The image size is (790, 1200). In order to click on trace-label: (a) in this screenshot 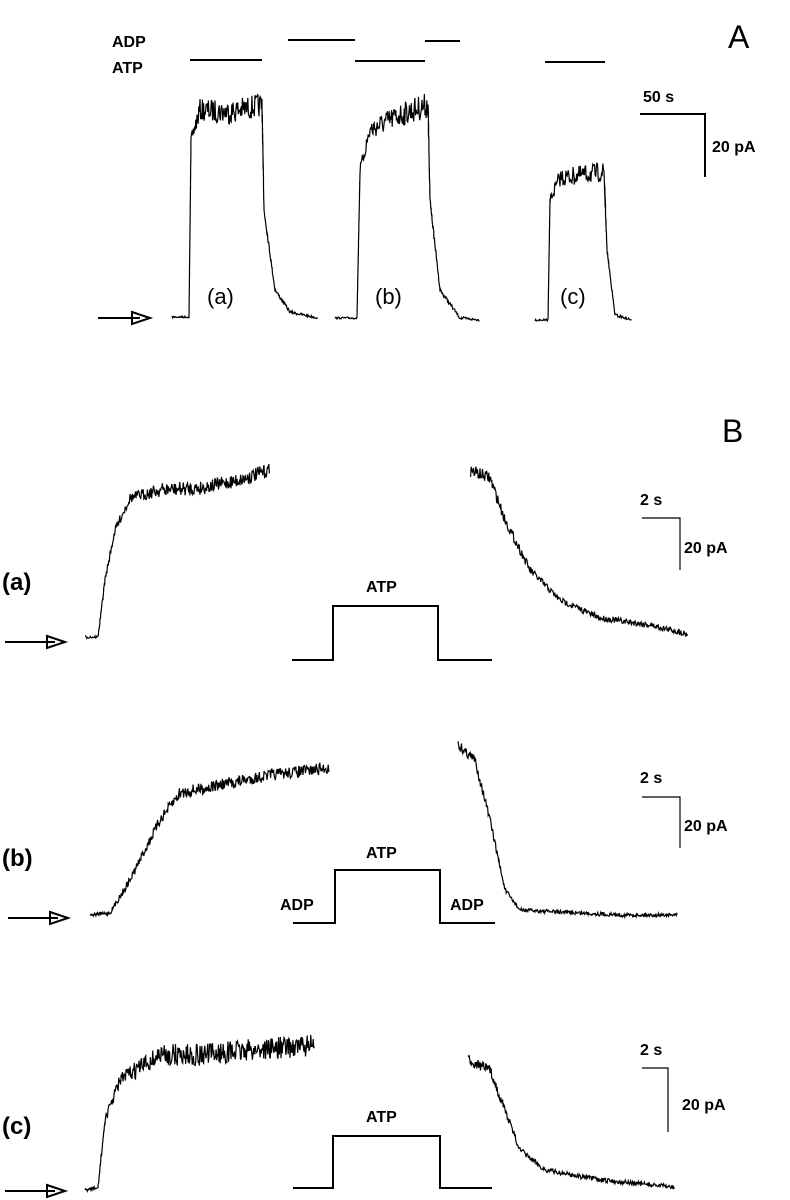, I will do `click(220, 296)`.